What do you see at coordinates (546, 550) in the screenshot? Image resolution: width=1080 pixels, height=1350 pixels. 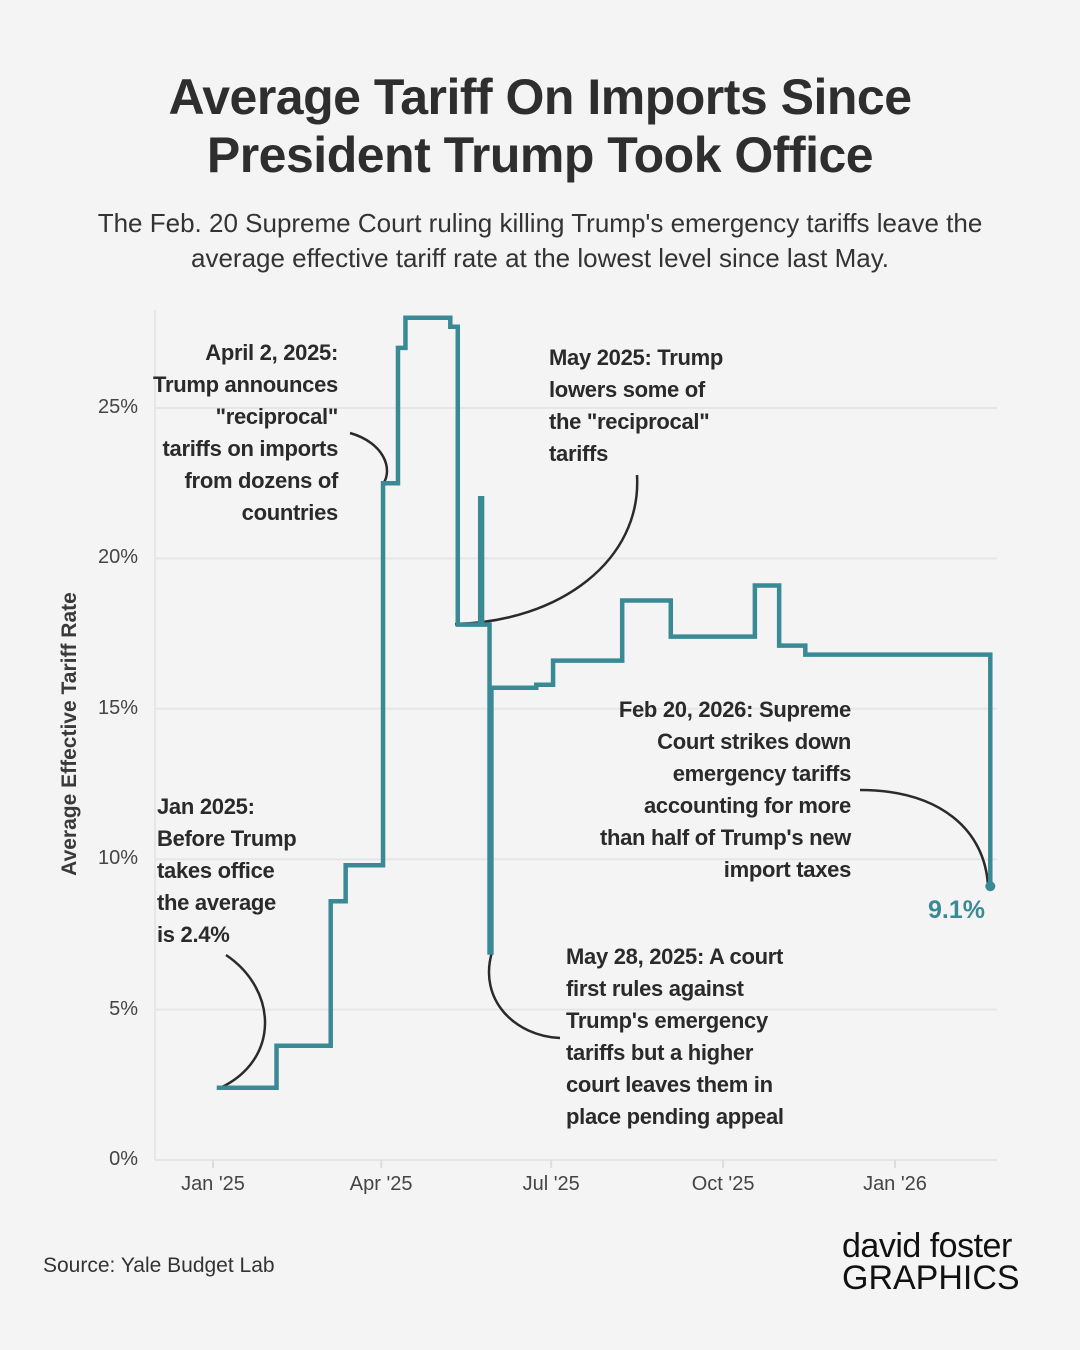 I see `connector-may` at bounding box center [546, 550].